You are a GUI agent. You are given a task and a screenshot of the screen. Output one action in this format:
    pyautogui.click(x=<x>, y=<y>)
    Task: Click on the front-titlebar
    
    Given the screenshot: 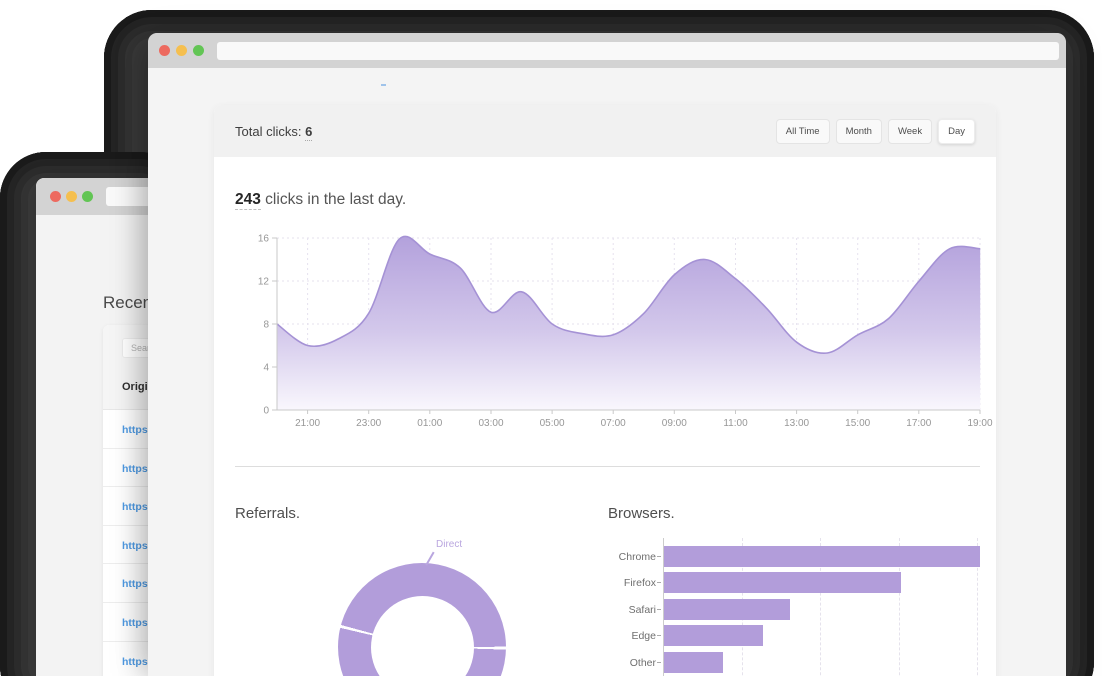 What is the action you would take?
    pyautogui.click(x=607, y=50)
    